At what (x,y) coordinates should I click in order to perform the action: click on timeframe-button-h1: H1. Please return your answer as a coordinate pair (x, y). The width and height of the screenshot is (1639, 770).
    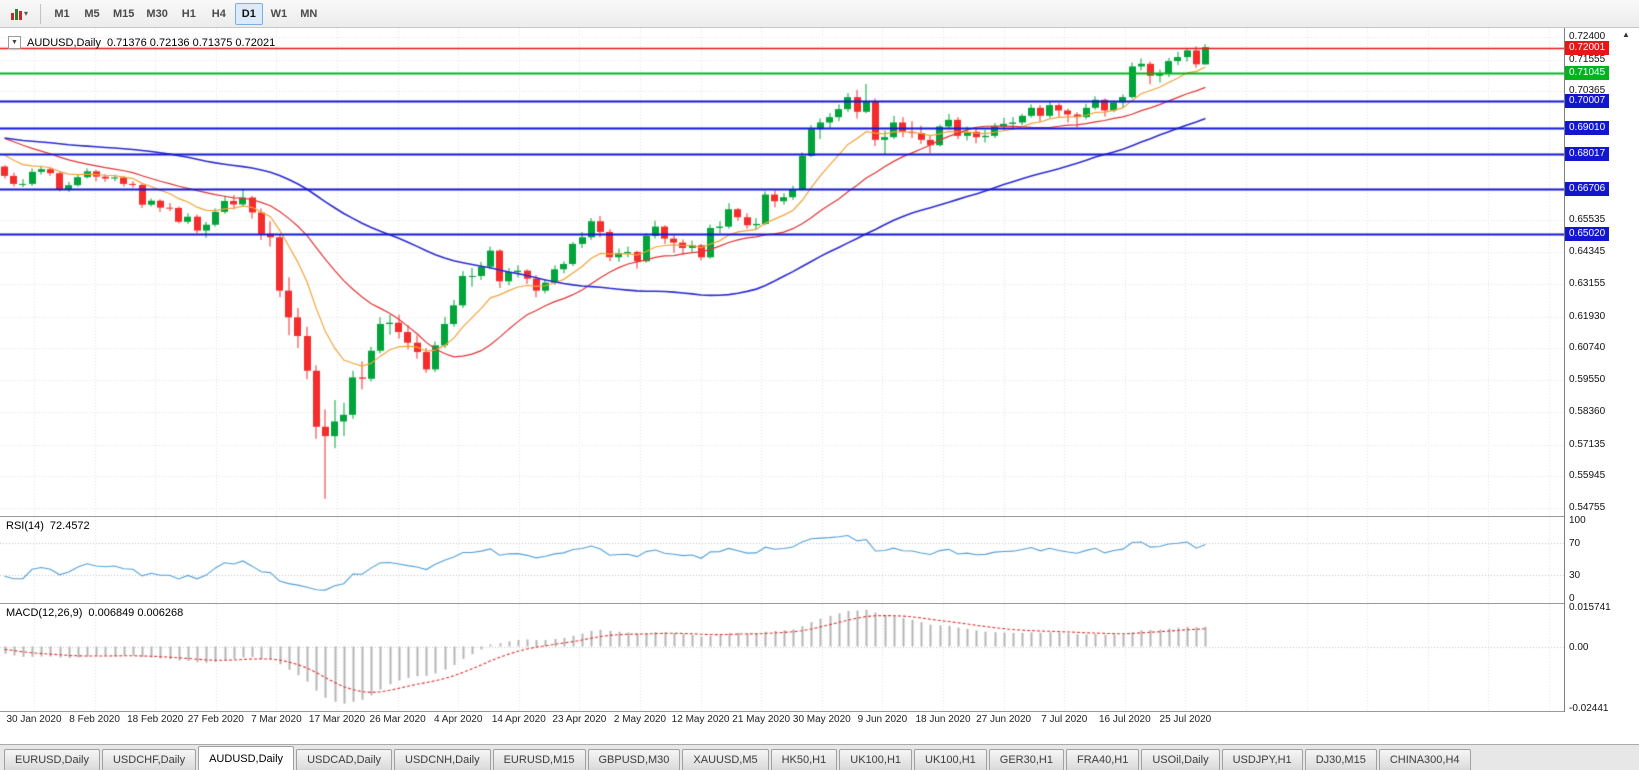
    Looking at the image, I should click on (188, 13).